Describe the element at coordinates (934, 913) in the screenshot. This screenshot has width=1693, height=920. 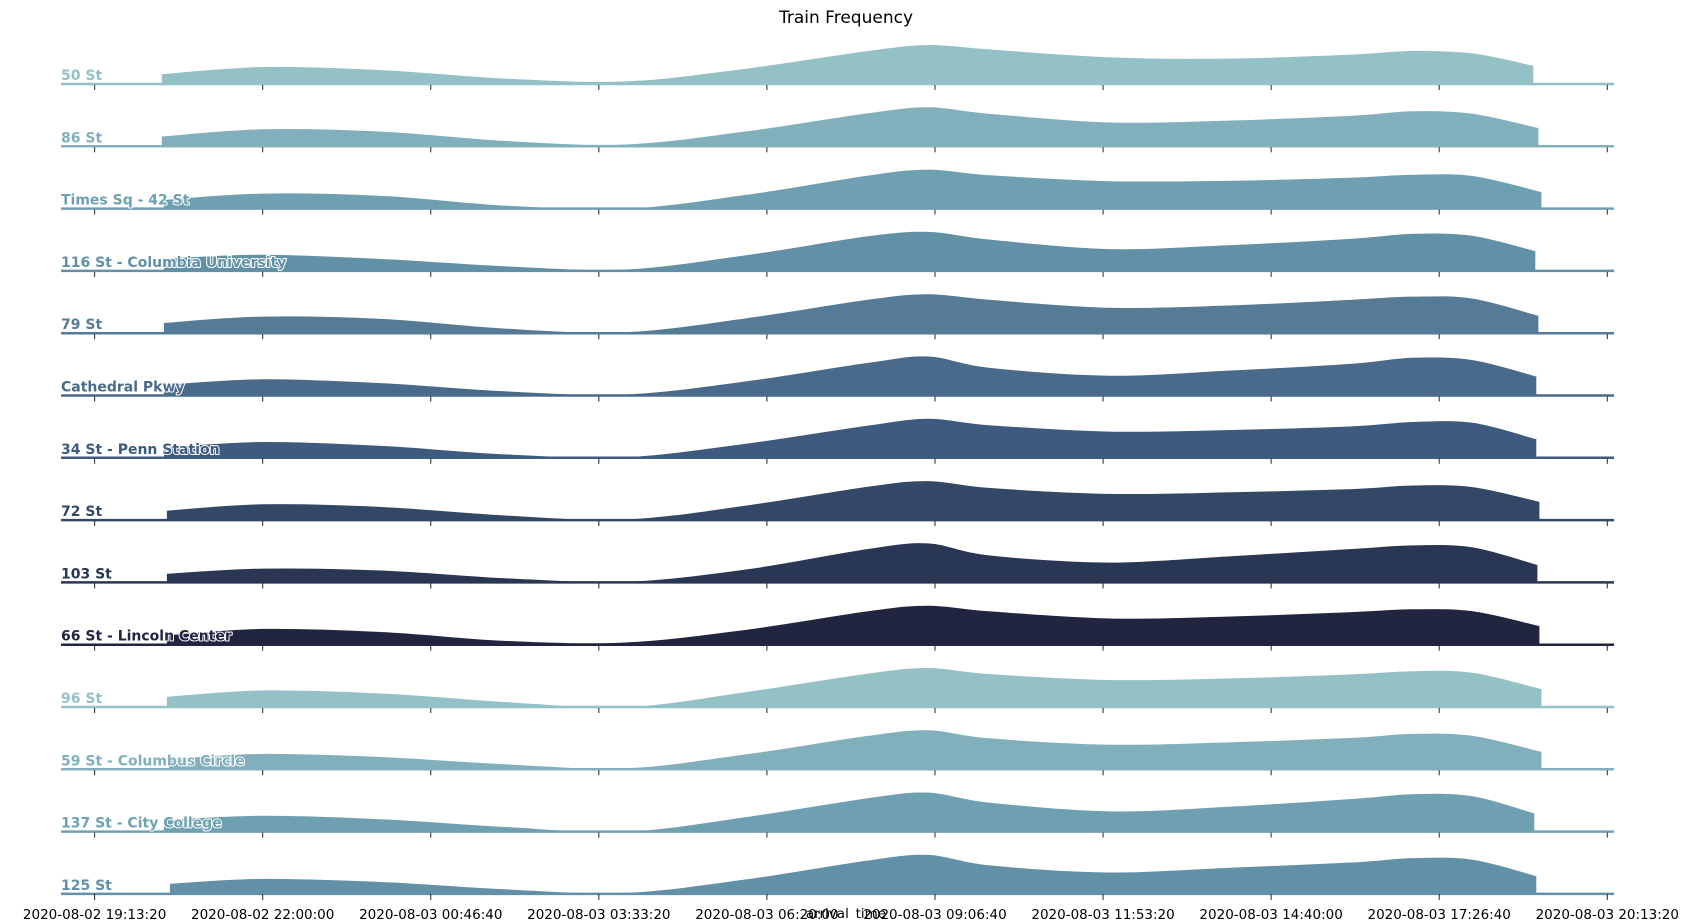
I see `x-tick-label: 2020-08-03 09:06:40` at that location.